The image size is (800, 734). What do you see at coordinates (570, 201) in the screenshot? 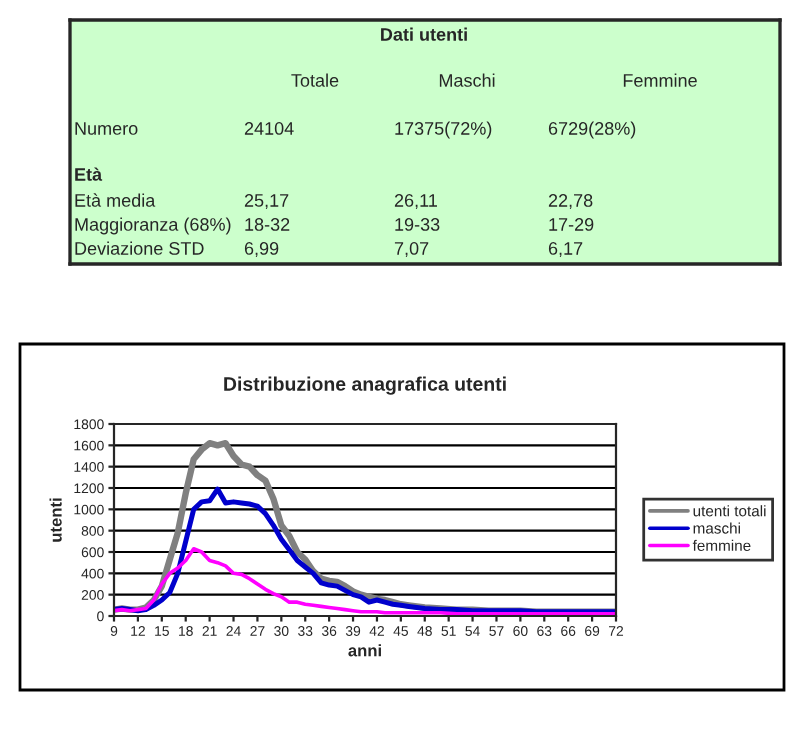
I see `text: 22,78` at bounding box center [570, 201].